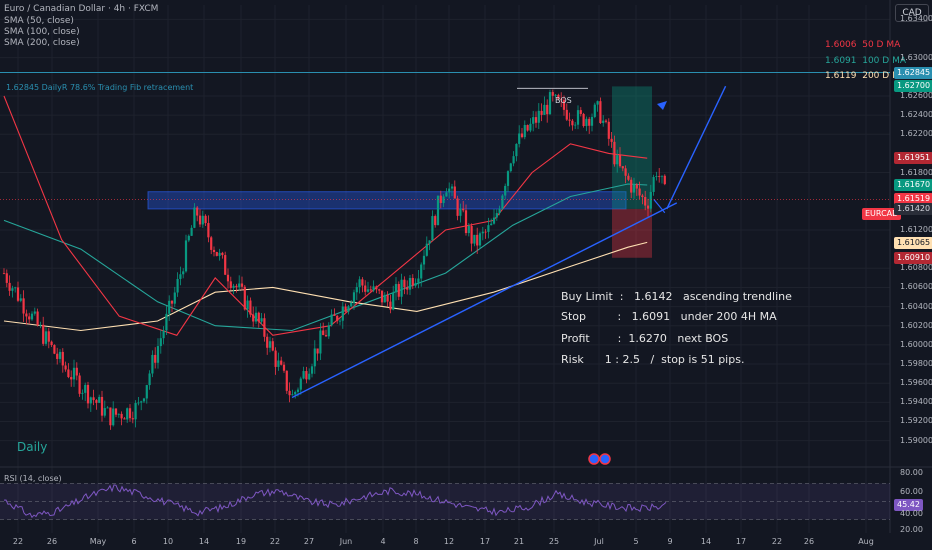  Describe the element at coordinates (670, 541) in the screenshot. I see `time-axis-label: 9` at that location.